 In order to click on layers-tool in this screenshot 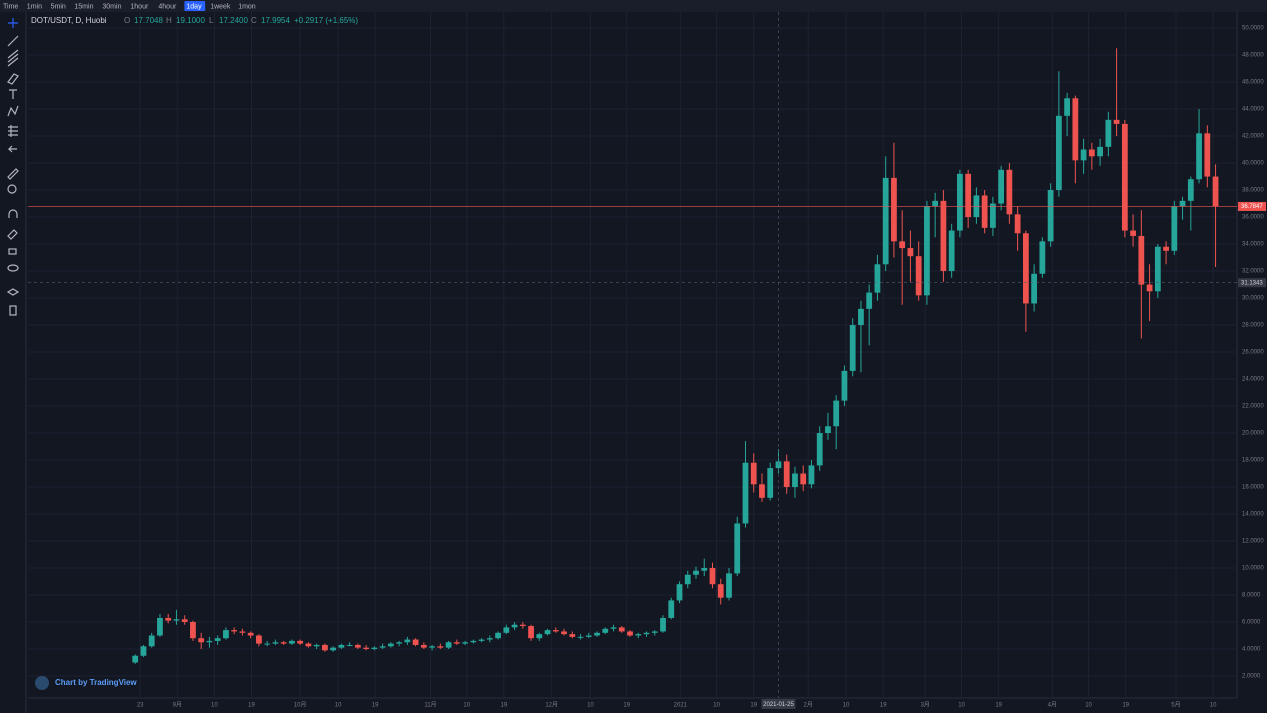, I will do `click(13, 292)`.